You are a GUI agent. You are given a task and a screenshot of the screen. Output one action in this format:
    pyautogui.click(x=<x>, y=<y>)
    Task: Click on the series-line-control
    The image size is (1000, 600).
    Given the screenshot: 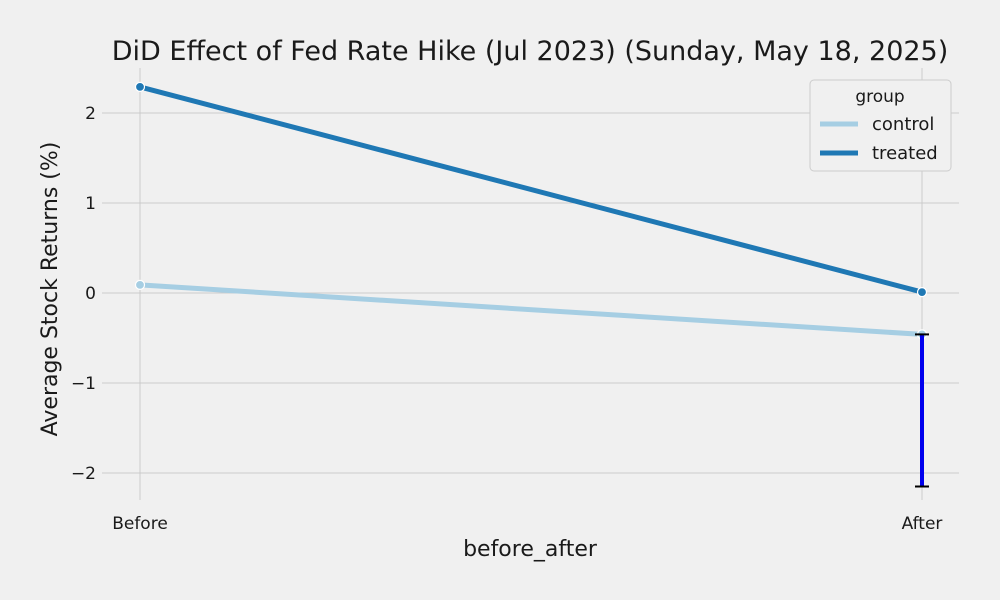 What is the action you would take?
    pyautogui.click(x=531, y=309)
    